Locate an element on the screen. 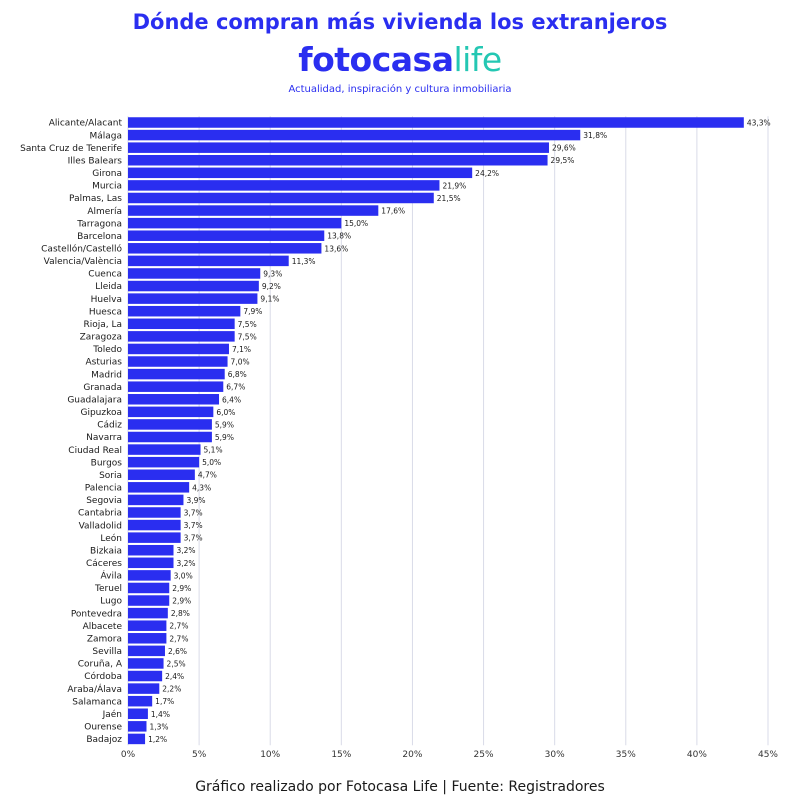 The width and height of the screenshot is (800, 800). category-label: Teruel is located at coordinates (108, 589).